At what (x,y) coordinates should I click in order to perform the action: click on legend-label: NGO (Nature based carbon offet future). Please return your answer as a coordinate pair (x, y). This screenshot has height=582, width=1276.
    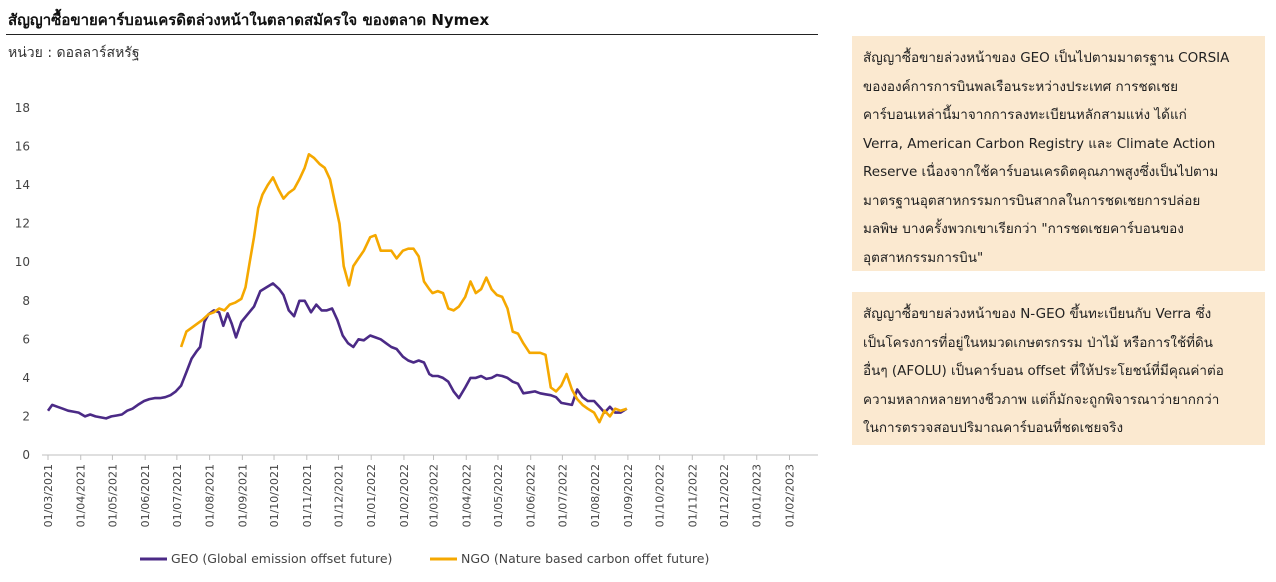
    Looking at the image, I should click on (585, 558).